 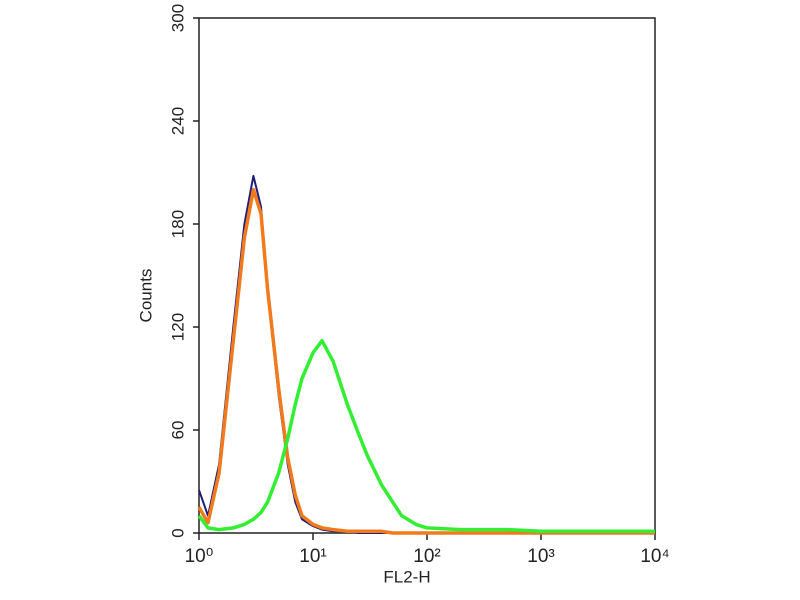 I want to click on x-tick-label: 10⁴, so click(x=654, y=556).